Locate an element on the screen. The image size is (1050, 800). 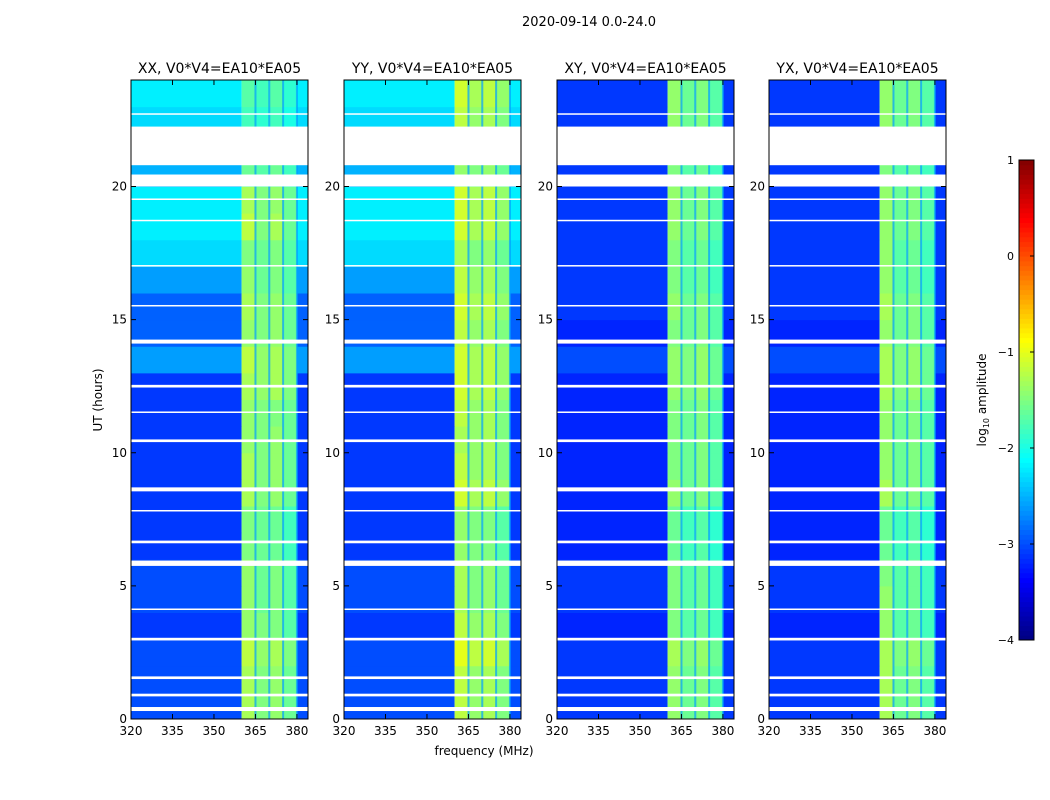
colorbar-tick-label: −1 is located at coordinates (1006, 352).